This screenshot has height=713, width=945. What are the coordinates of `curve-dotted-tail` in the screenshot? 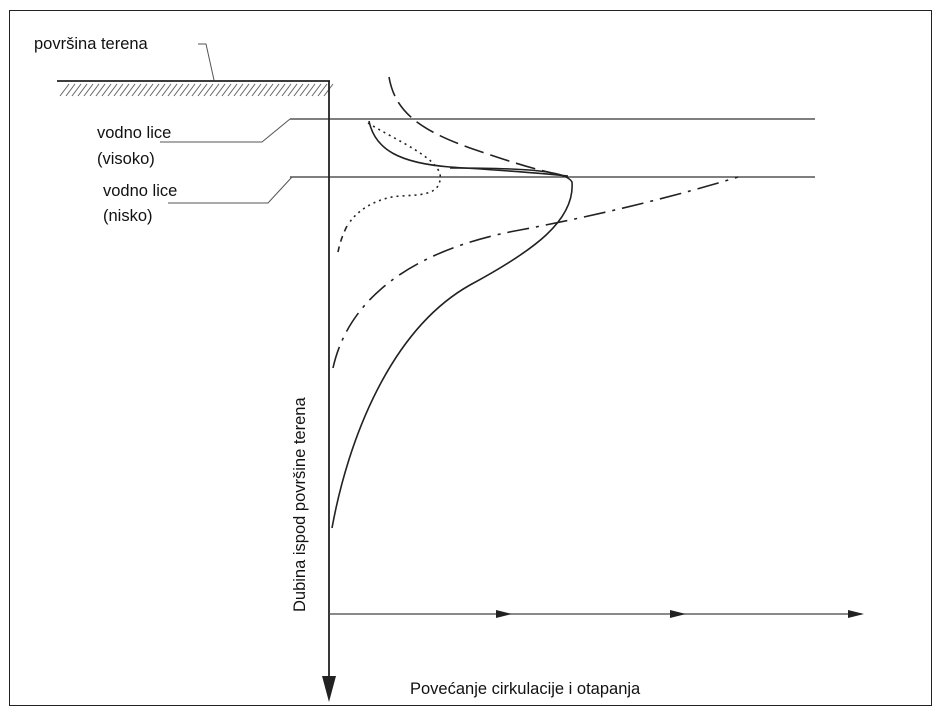 It's located at (342, 239).